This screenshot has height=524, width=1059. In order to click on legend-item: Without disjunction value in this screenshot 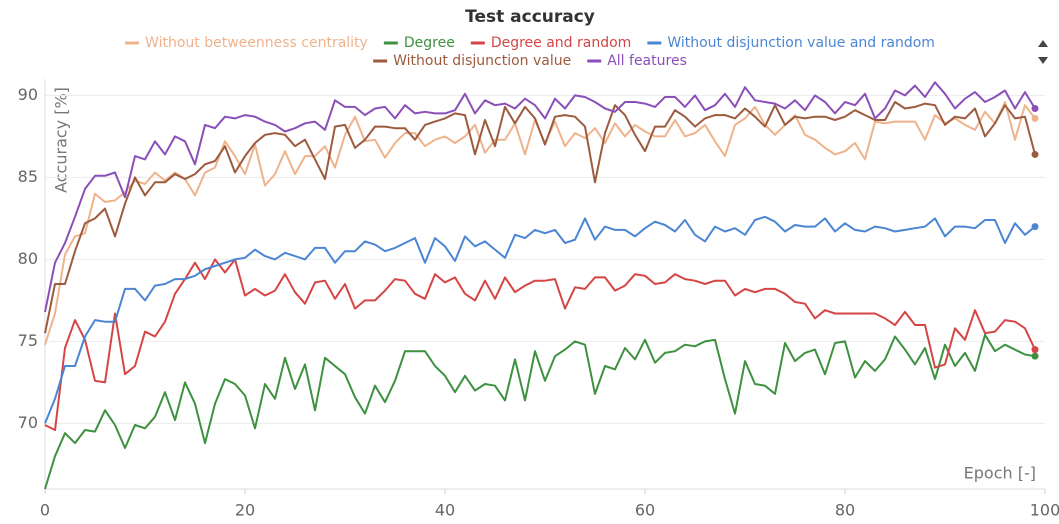, I will do `click(472, 61)`.